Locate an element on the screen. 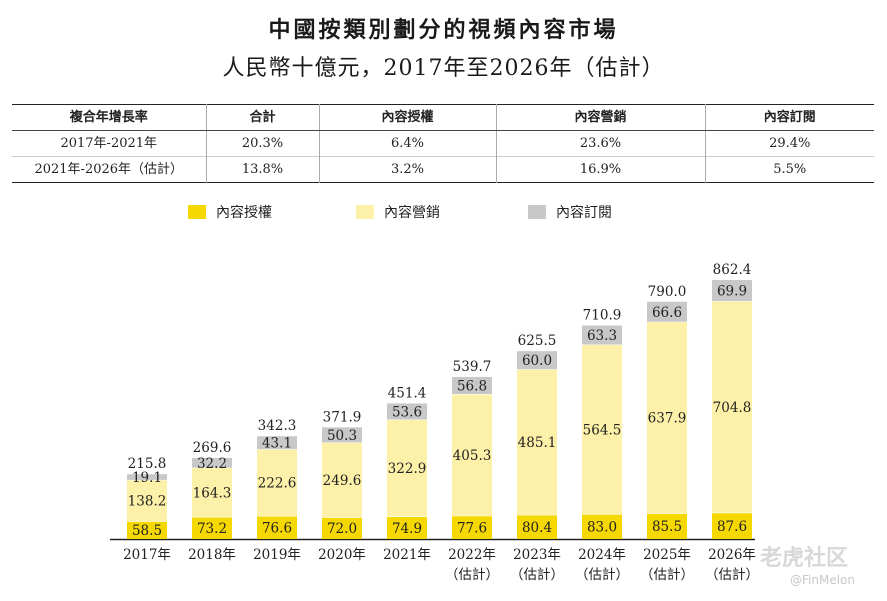 This screenshot has height=601, width=887. legend-item-marketing: 內容營銷 is located at coordinates (398, 212).